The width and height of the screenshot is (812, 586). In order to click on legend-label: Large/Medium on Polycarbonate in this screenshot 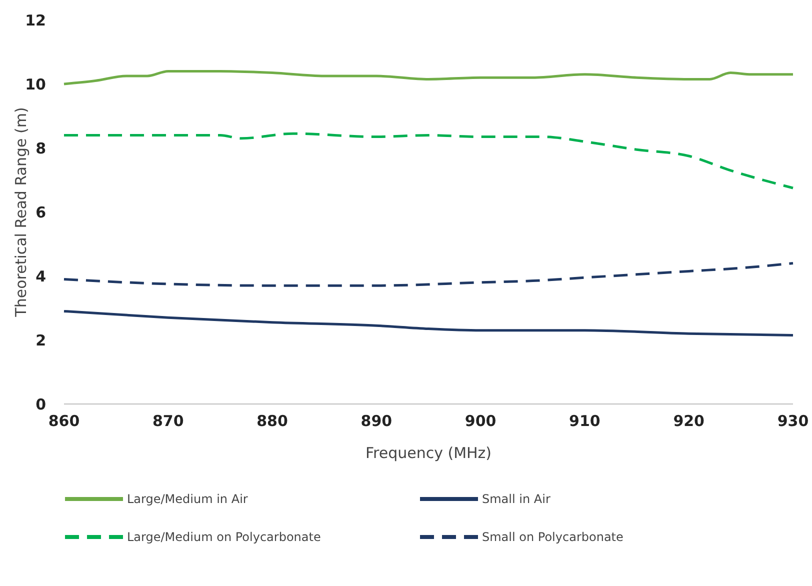, I will do `click(224, 537)`.